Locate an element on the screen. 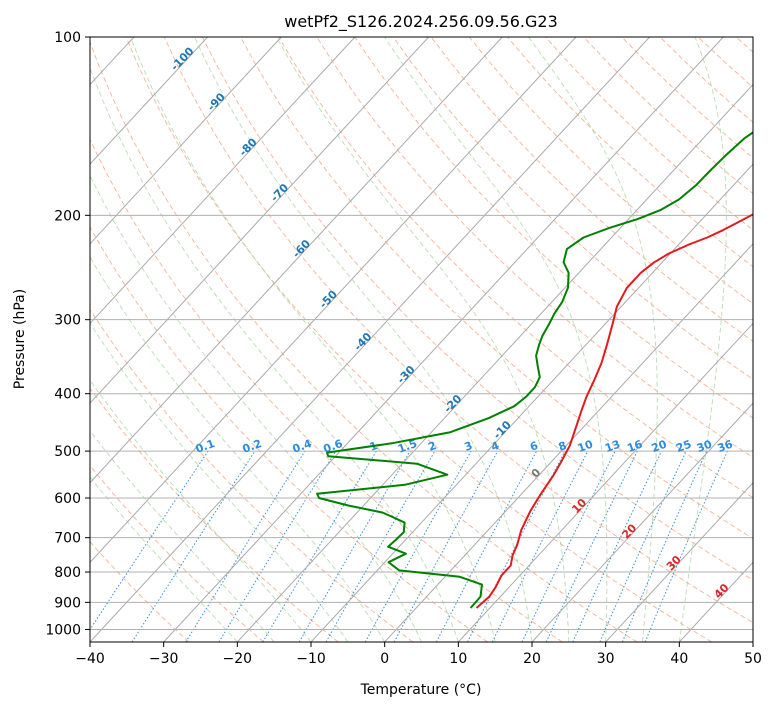  mixing-ratio-label: 6 is located at coordinates (534, 446).